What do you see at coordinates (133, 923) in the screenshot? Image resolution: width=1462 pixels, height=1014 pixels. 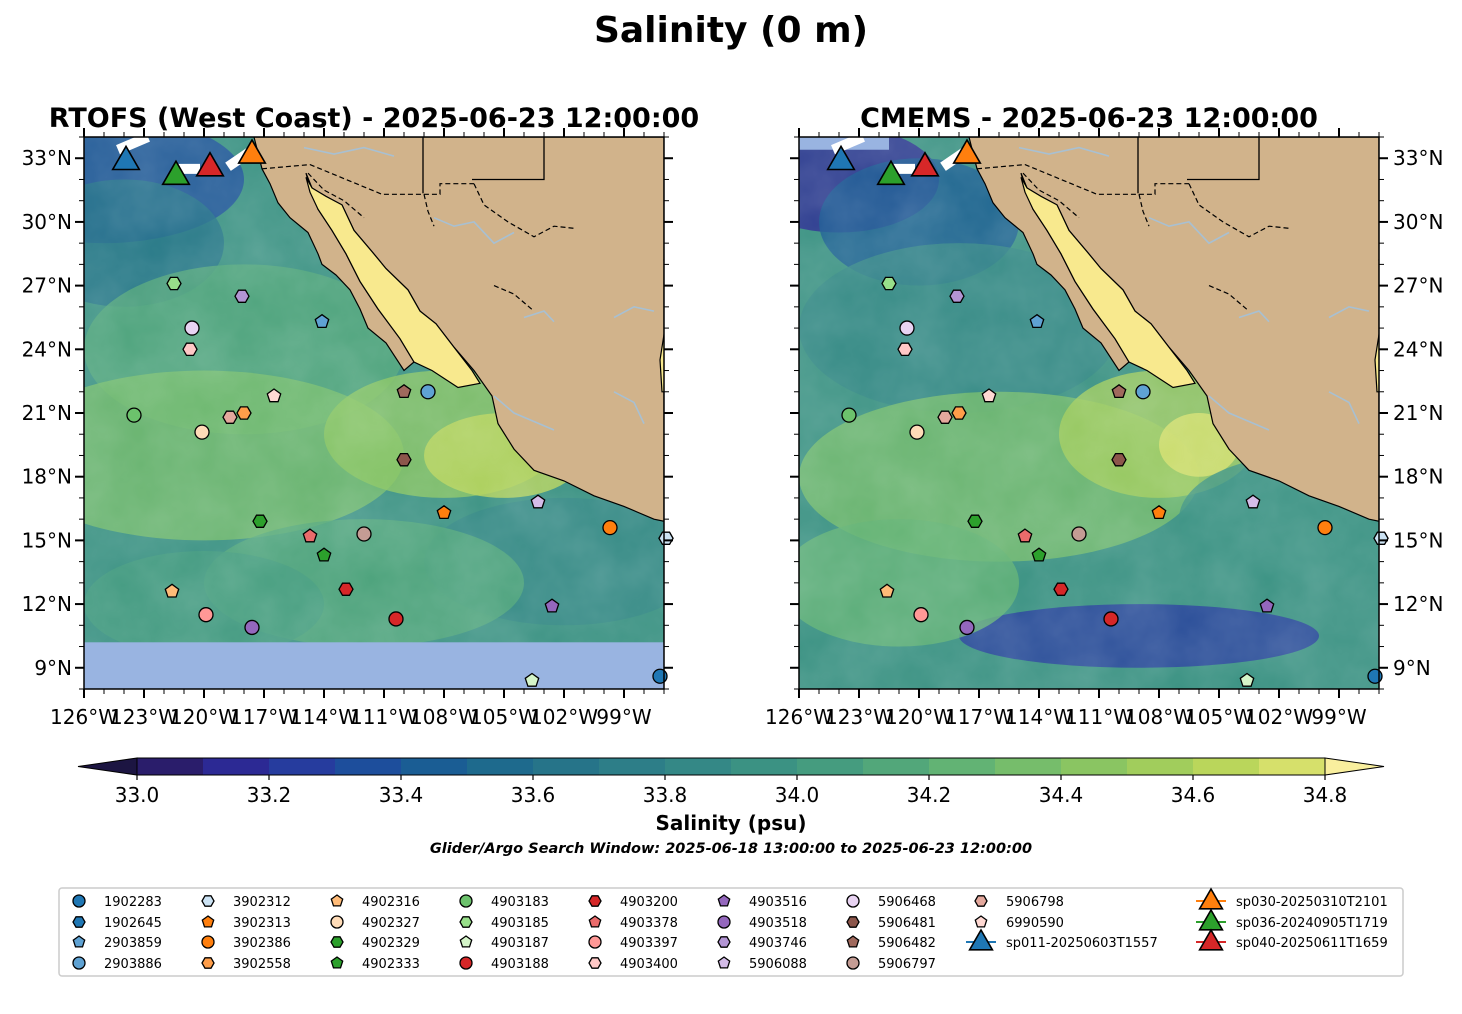 I see `legend-label: 1902645` at bounding box center [133, 923].